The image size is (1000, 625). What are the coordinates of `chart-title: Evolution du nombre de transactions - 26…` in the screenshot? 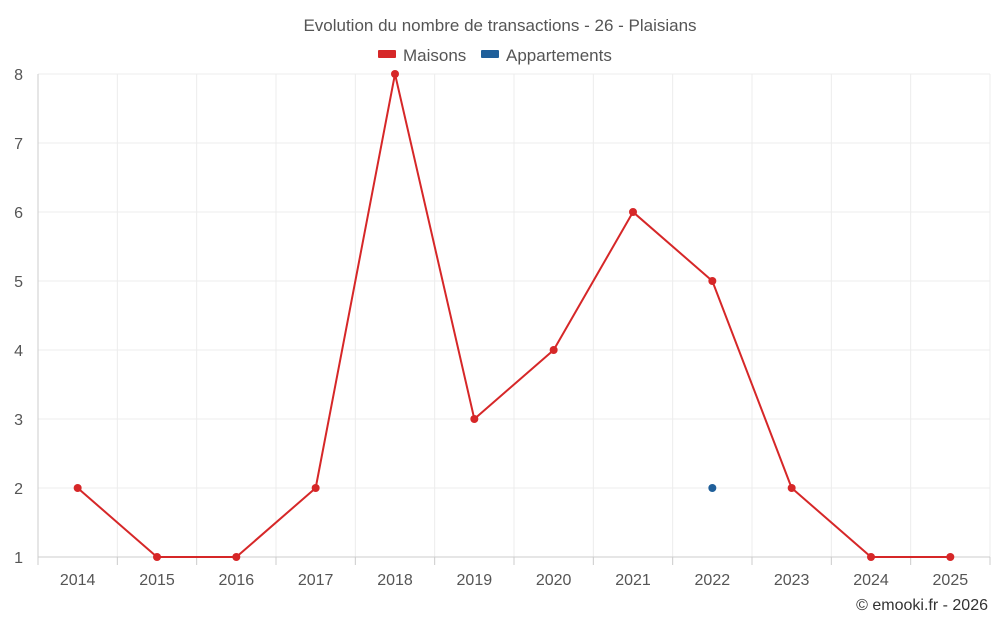 It's located at (499, 25).